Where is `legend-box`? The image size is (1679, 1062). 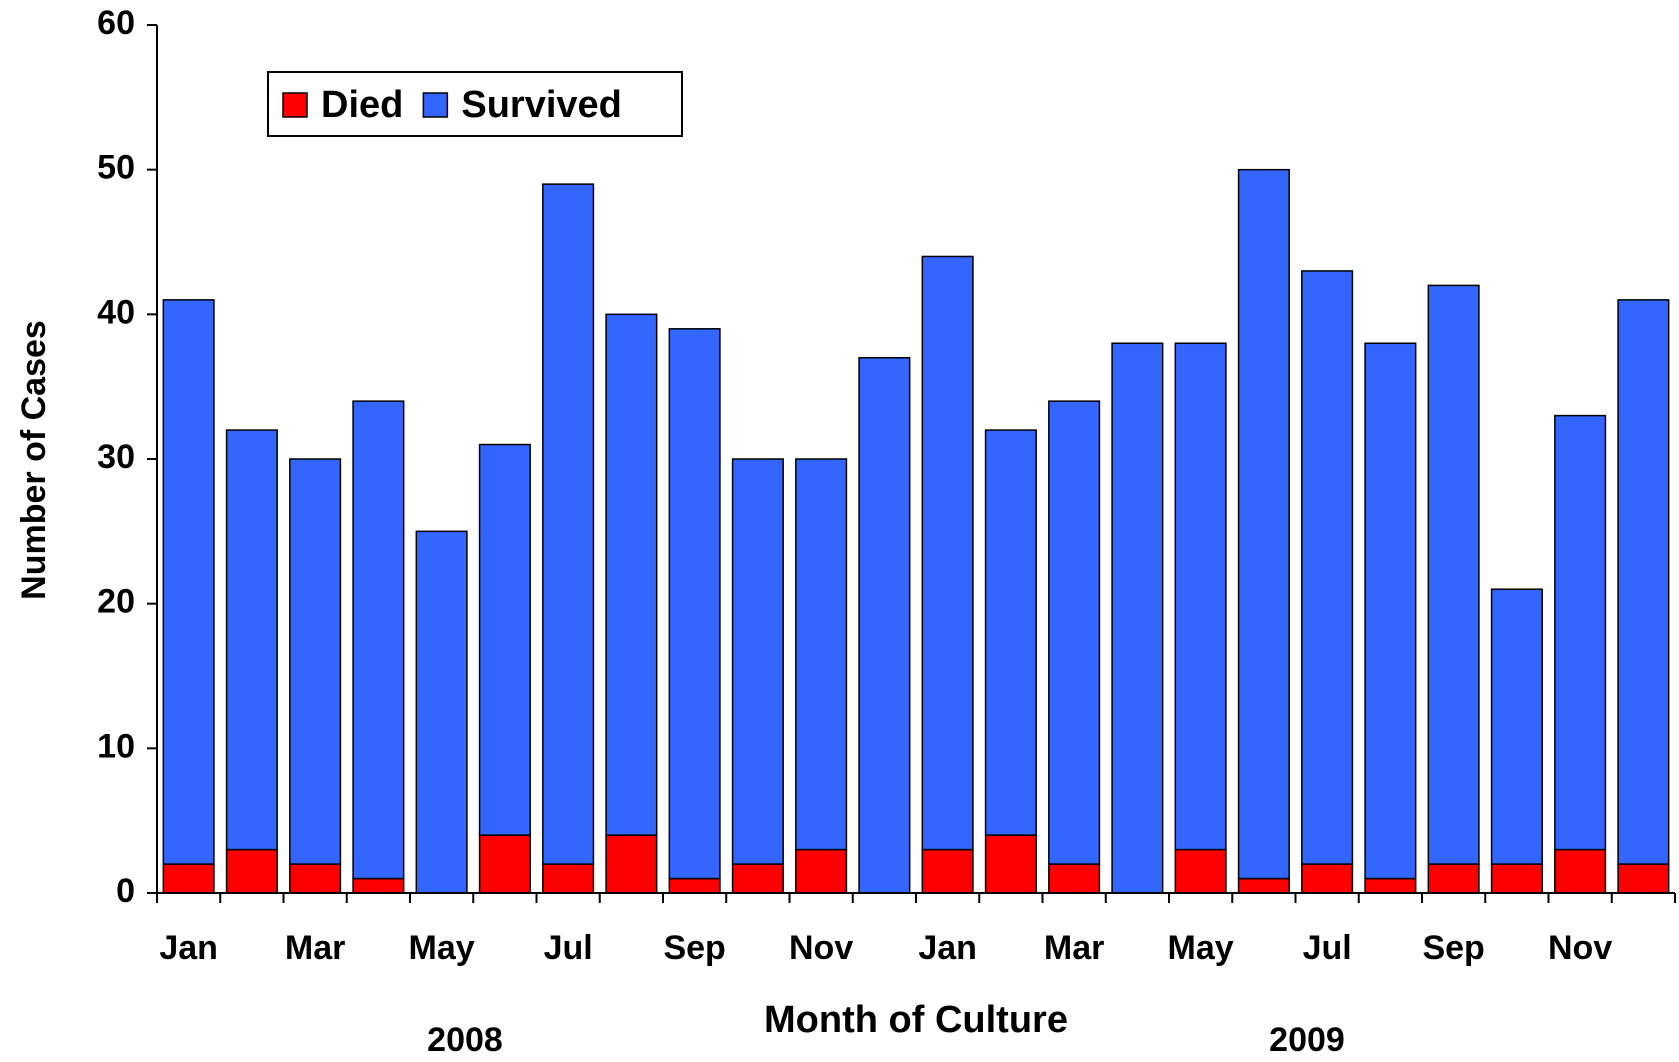
legend-box is located at coordinates (475, 104).